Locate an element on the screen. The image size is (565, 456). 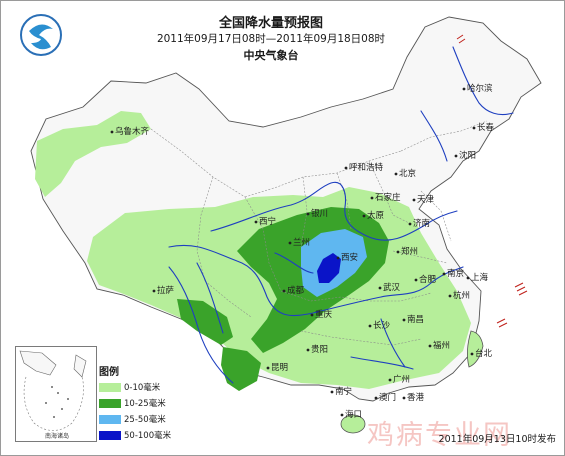
city-label: 台北 is located at coordinates (484, 354).